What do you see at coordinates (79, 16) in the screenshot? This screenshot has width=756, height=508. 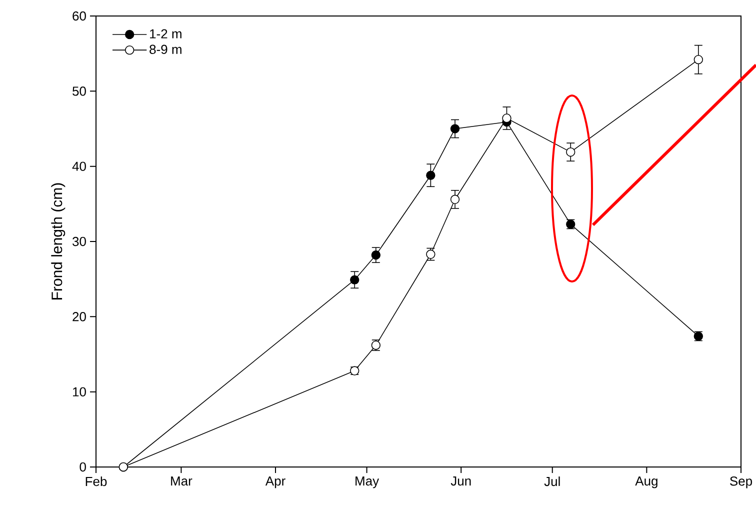 I see `y-tick-label: 60` at bounding box center [79, 16].